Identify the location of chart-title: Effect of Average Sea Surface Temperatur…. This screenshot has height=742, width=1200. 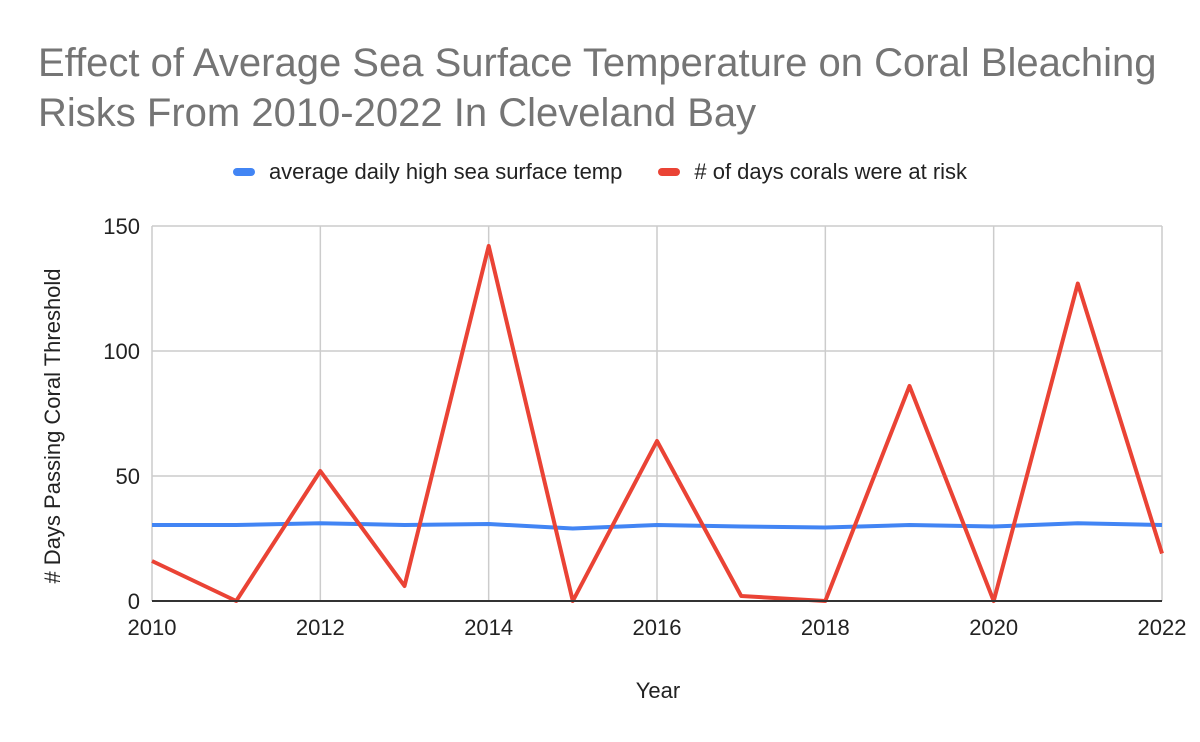
(597, 88).